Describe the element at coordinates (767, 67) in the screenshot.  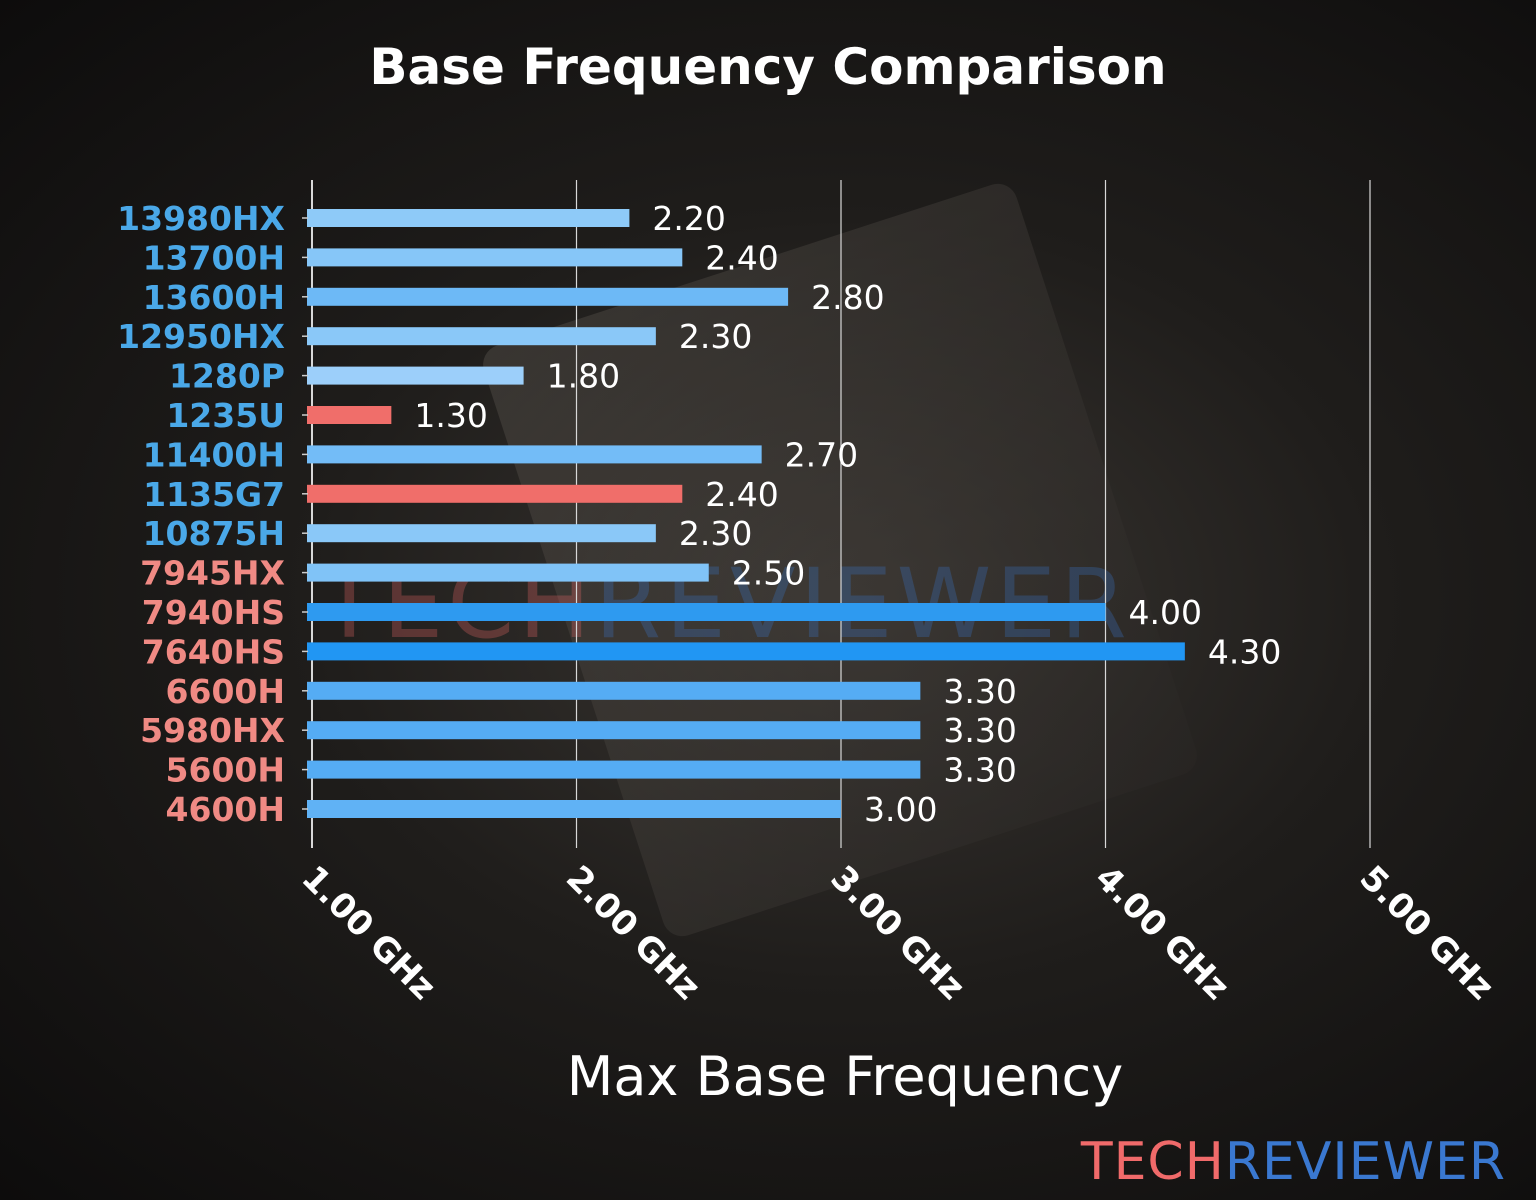
I see `chart-title: Base Frequency Comparison` at that location.